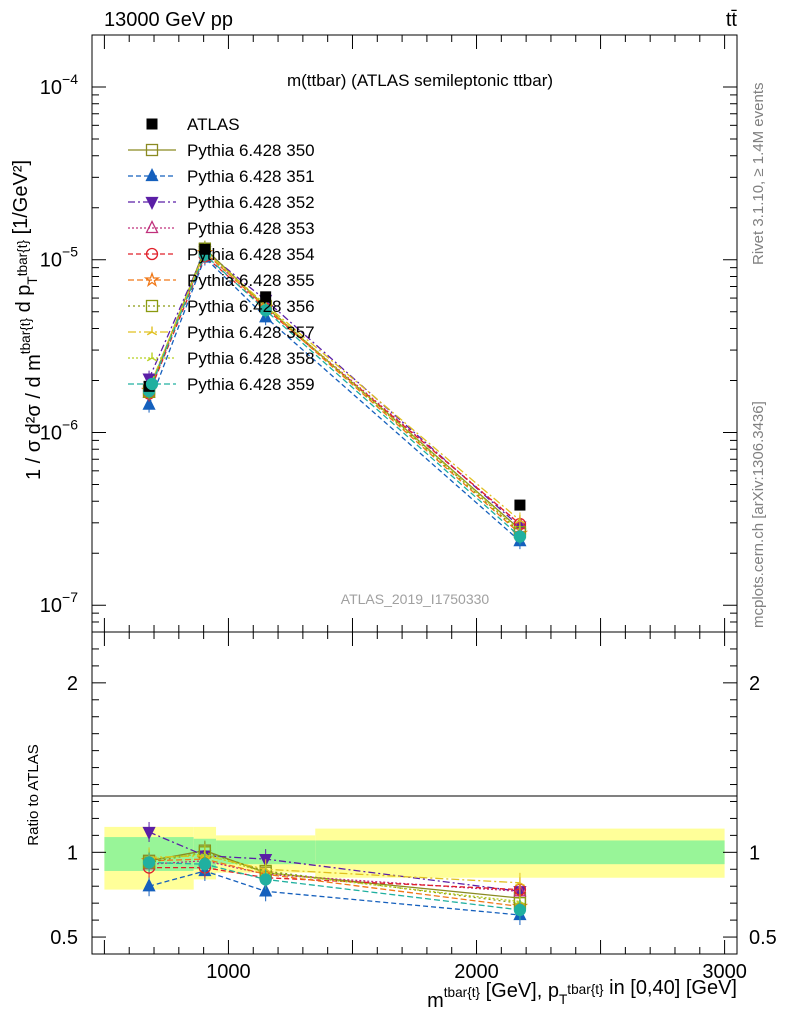 The height and width of the screenshot is (1024, 786). What do you see at coordinates (72, 684) in the screenshot?
I see `ratio-y-tick-label: 2` at bounding box center [72, 684].